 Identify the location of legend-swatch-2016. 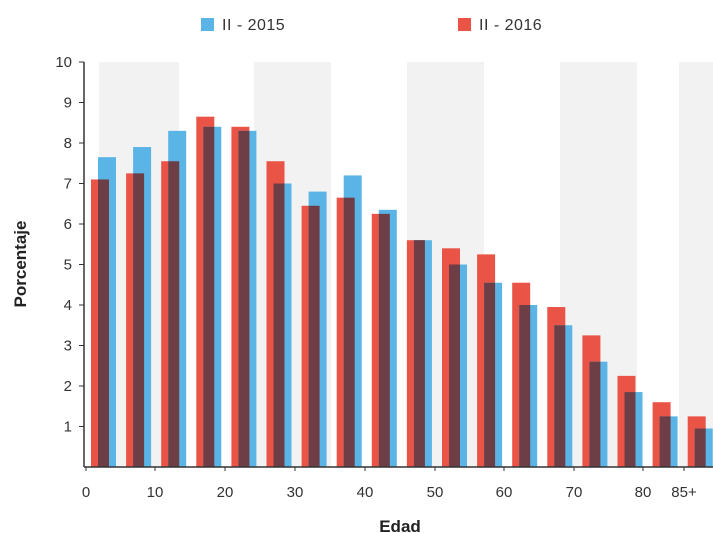
(464, 24).